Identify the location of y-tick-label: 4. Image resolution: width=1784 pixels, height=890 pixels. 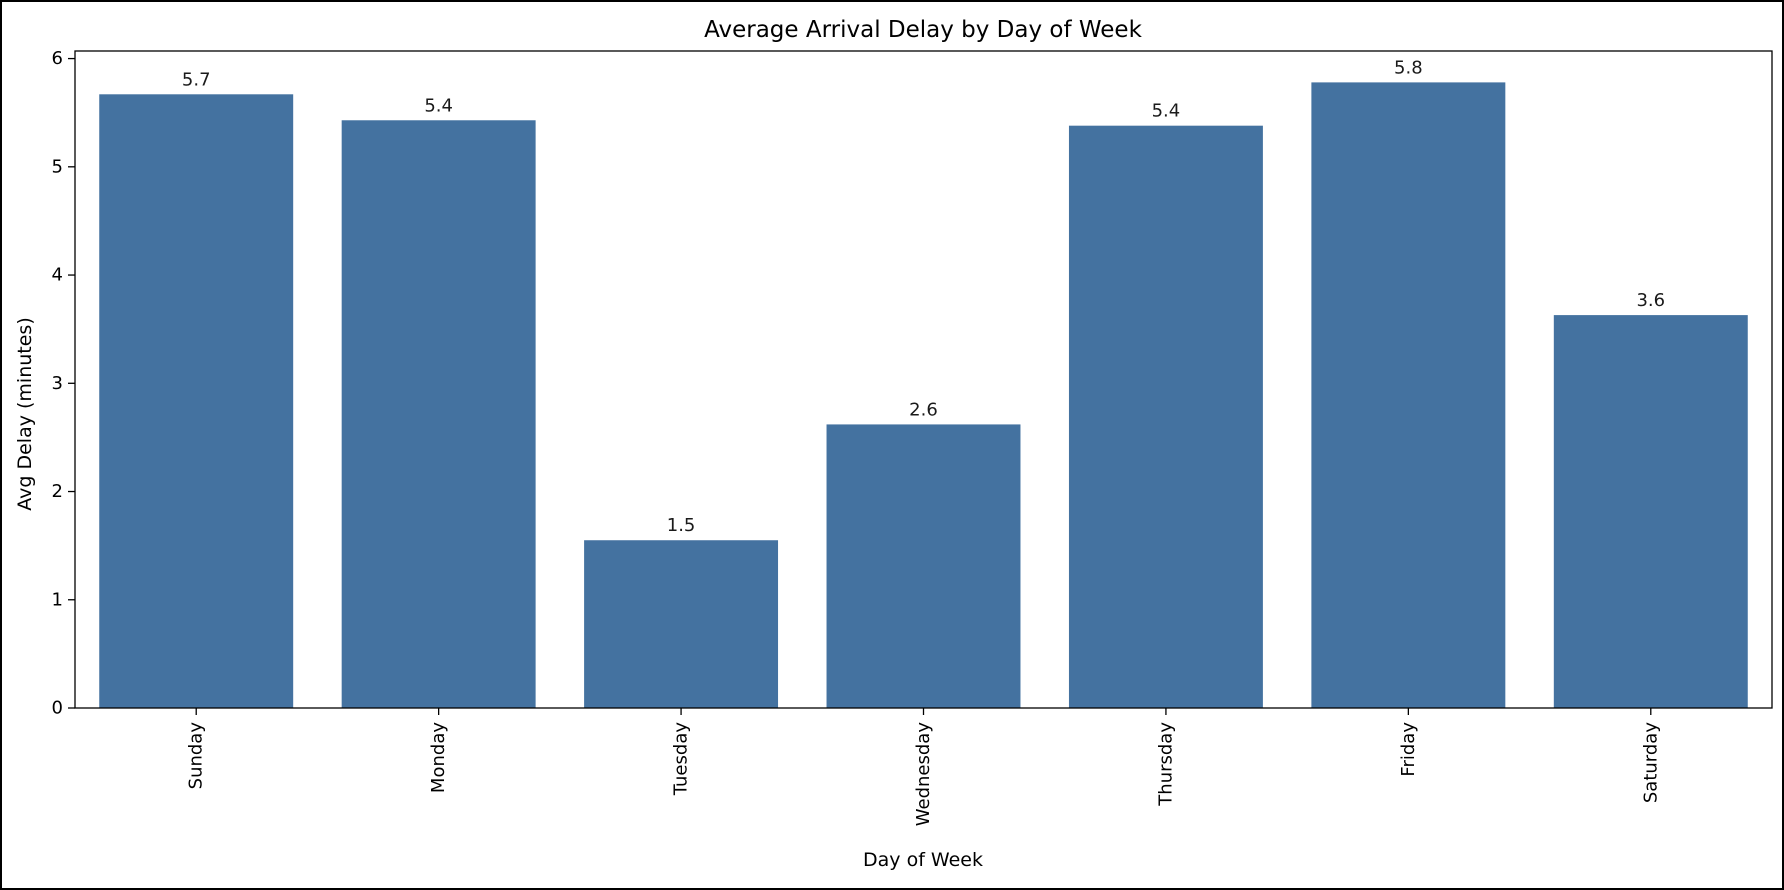
(57, 275).